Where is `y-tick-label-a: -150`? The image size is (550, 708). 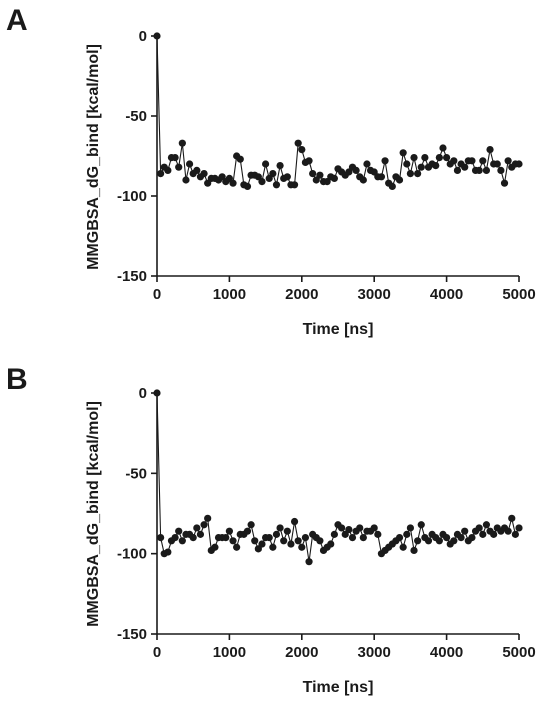 y-tick-label-a: -150 is located at coordinates (132, 276).